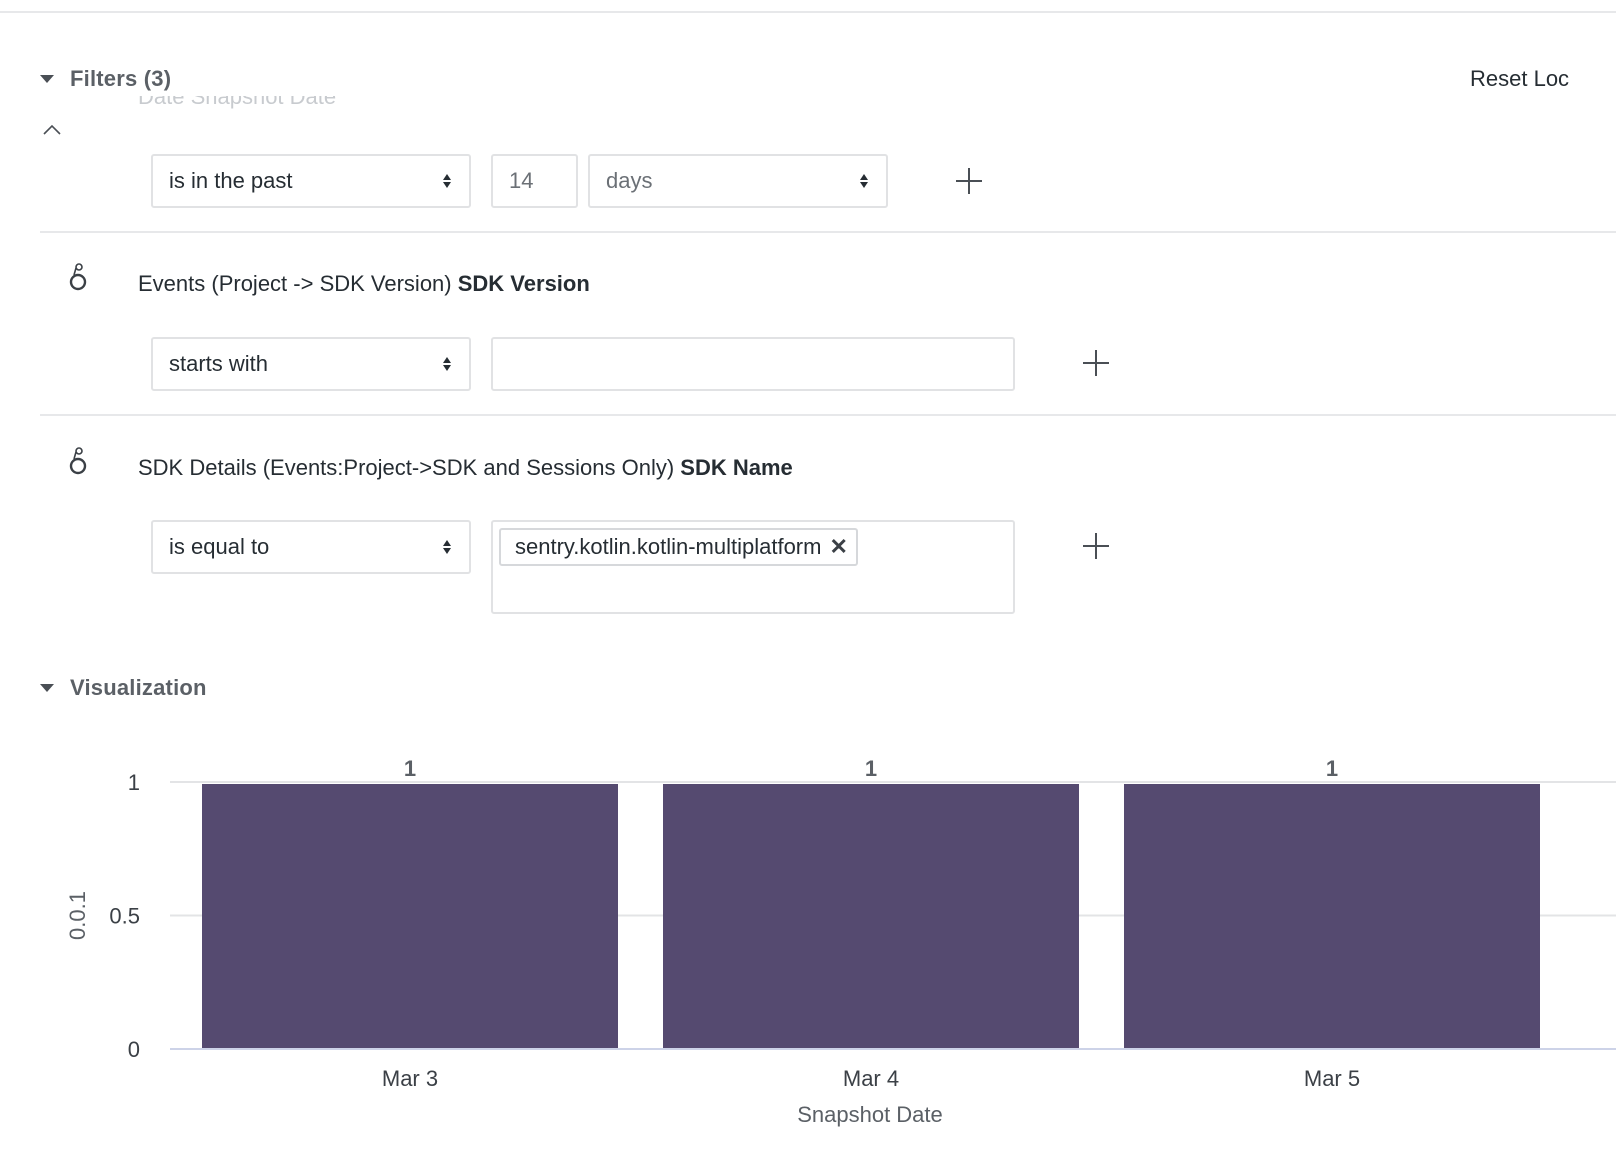 The width and height of the screenshot is (1616, 1166). Describe the element at coordinates (1520, 78) in the screenshot. I see `reset-button: Reset Loc` at that location.